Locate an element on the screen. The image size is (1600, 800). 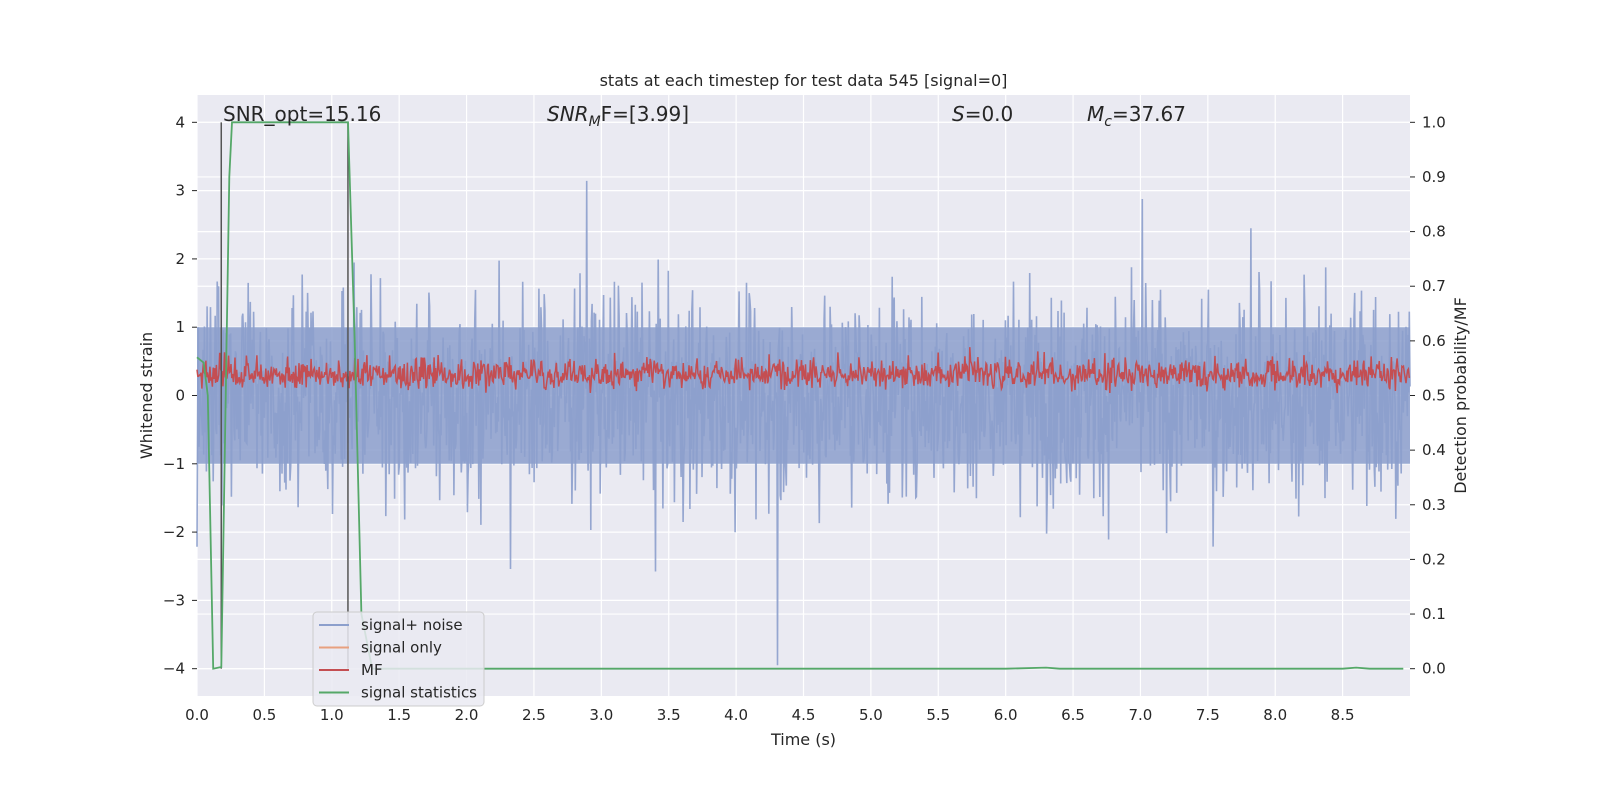
y2-tick-label: 0.0 is located at coordinates (1434, 669).